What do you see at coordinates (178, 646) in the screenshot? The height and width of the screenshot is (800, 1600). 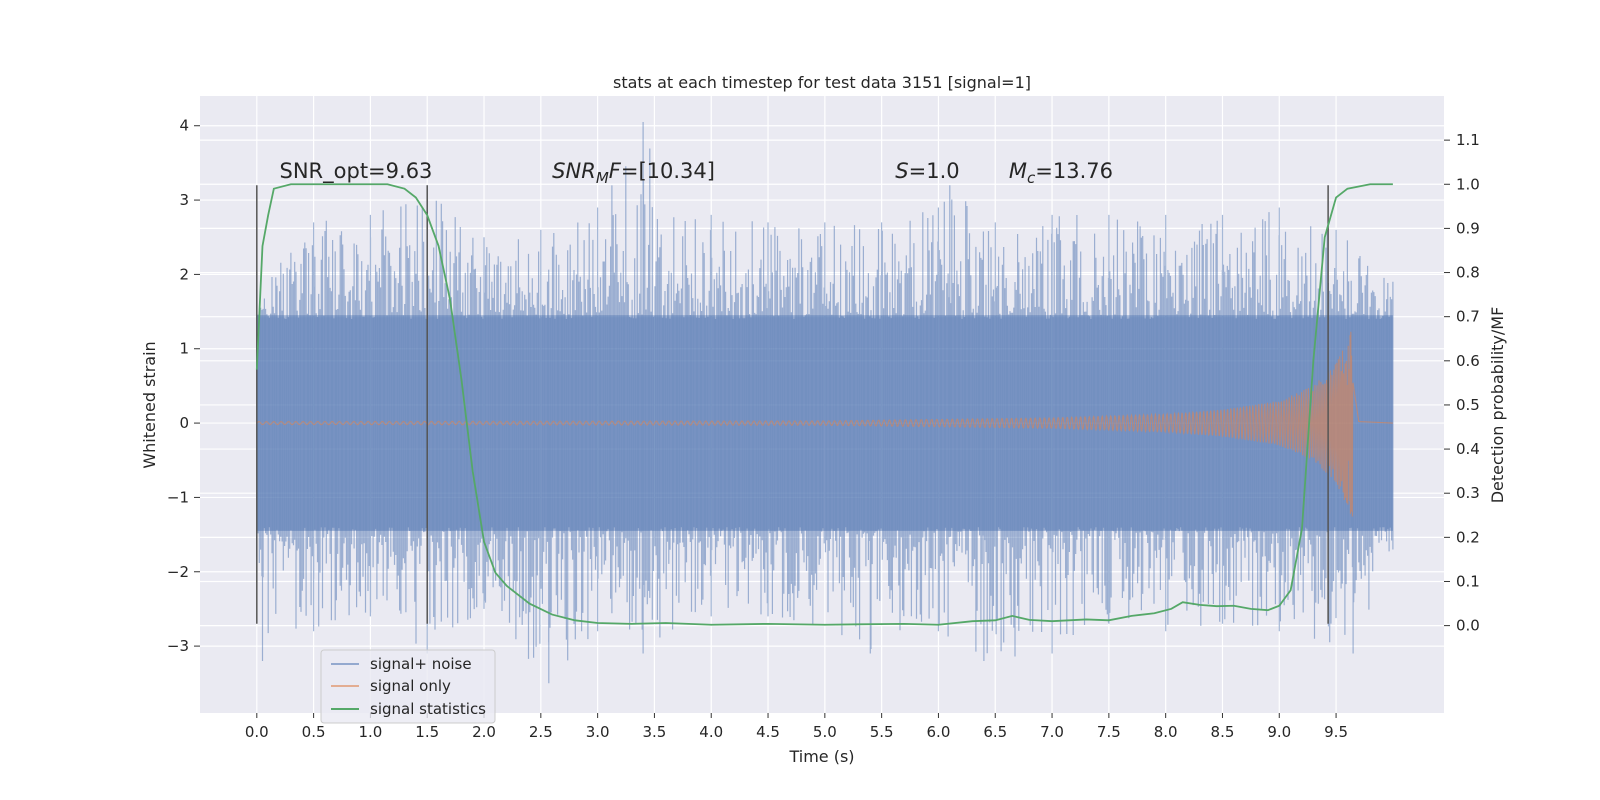 I see `y-tick-label-left: −3` at bounding box center [178, 646].